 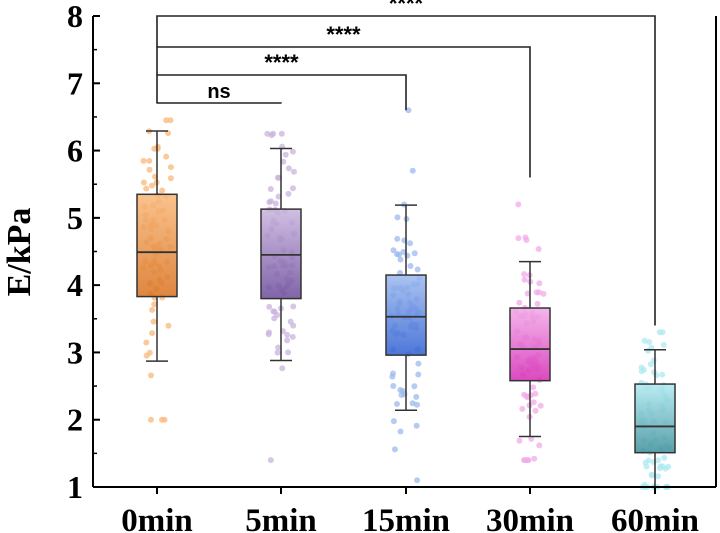 I want to click on y-tick-label: 3, so click(x=75, y=352).